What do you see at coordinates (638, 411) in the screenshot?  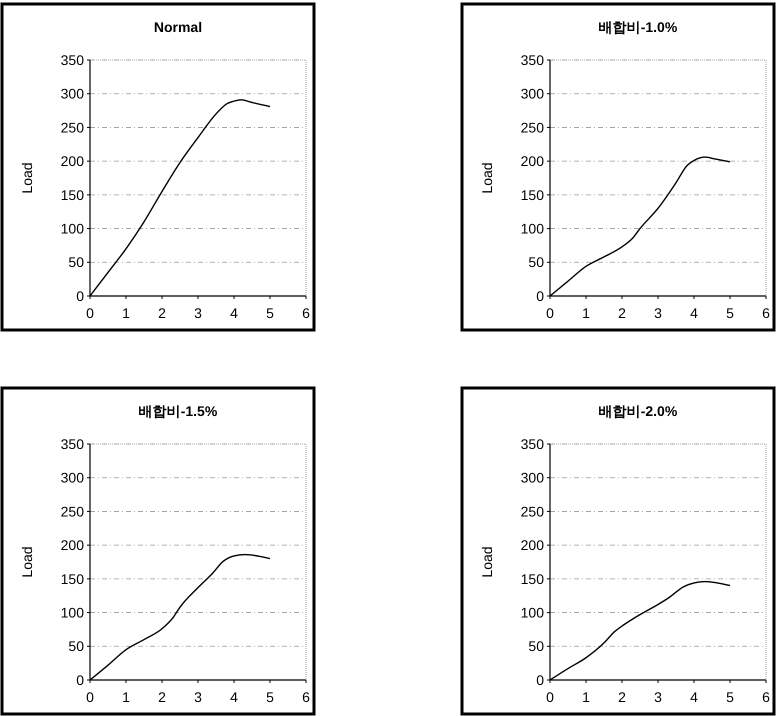 I see `chart-title: 배합비-2.0%` at bounding box center [638, 411].